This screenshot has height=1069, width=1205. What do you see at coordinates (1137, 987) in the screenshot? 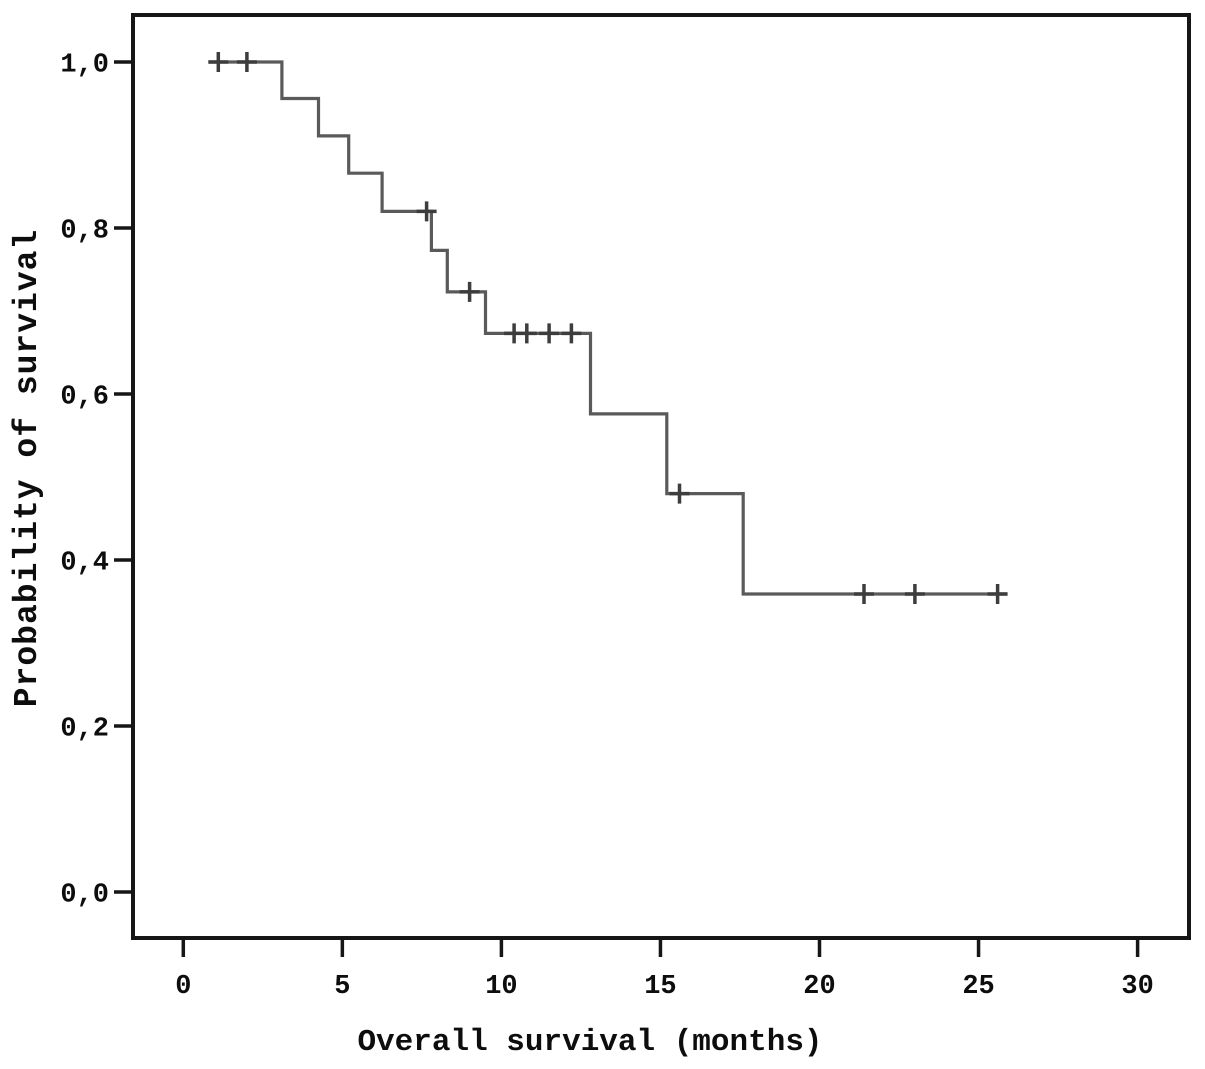
I see `x-tick-label: 30` at bounding box center [1137, 987].